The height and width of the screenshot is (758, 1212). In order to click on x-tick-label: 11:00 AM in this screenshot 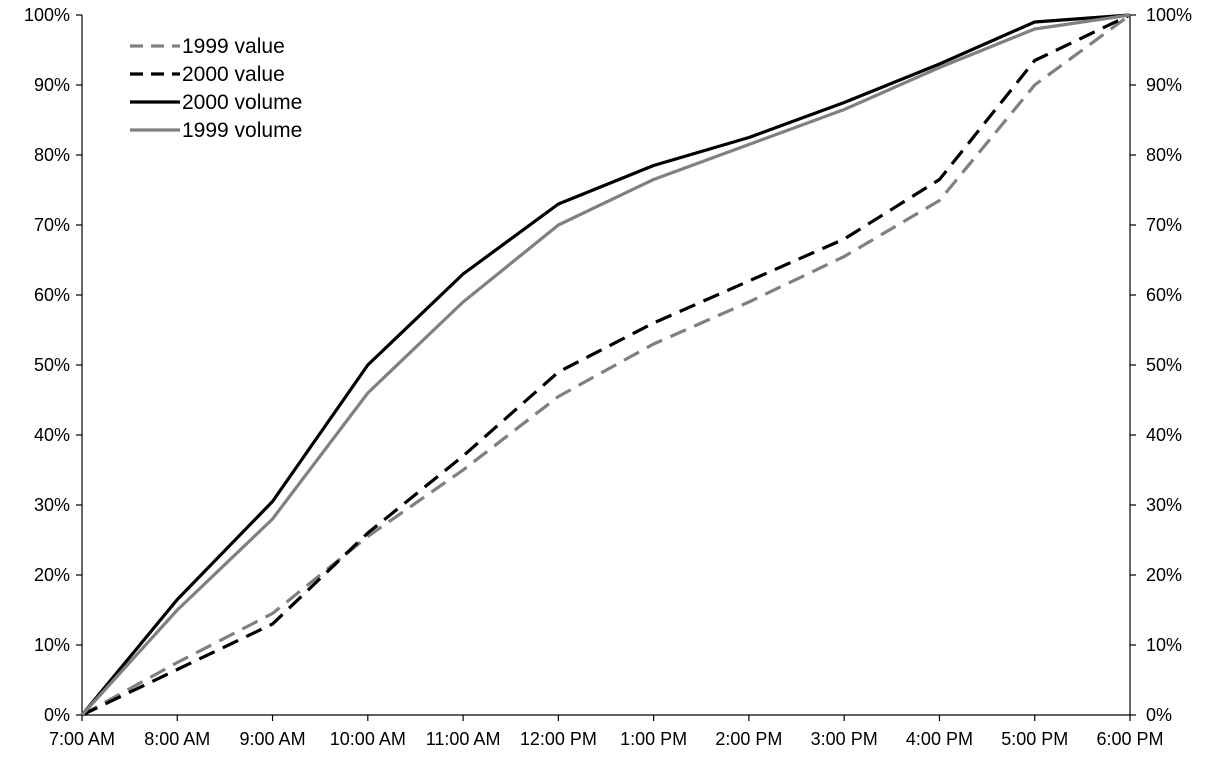, I will do `click(463, 739)`.